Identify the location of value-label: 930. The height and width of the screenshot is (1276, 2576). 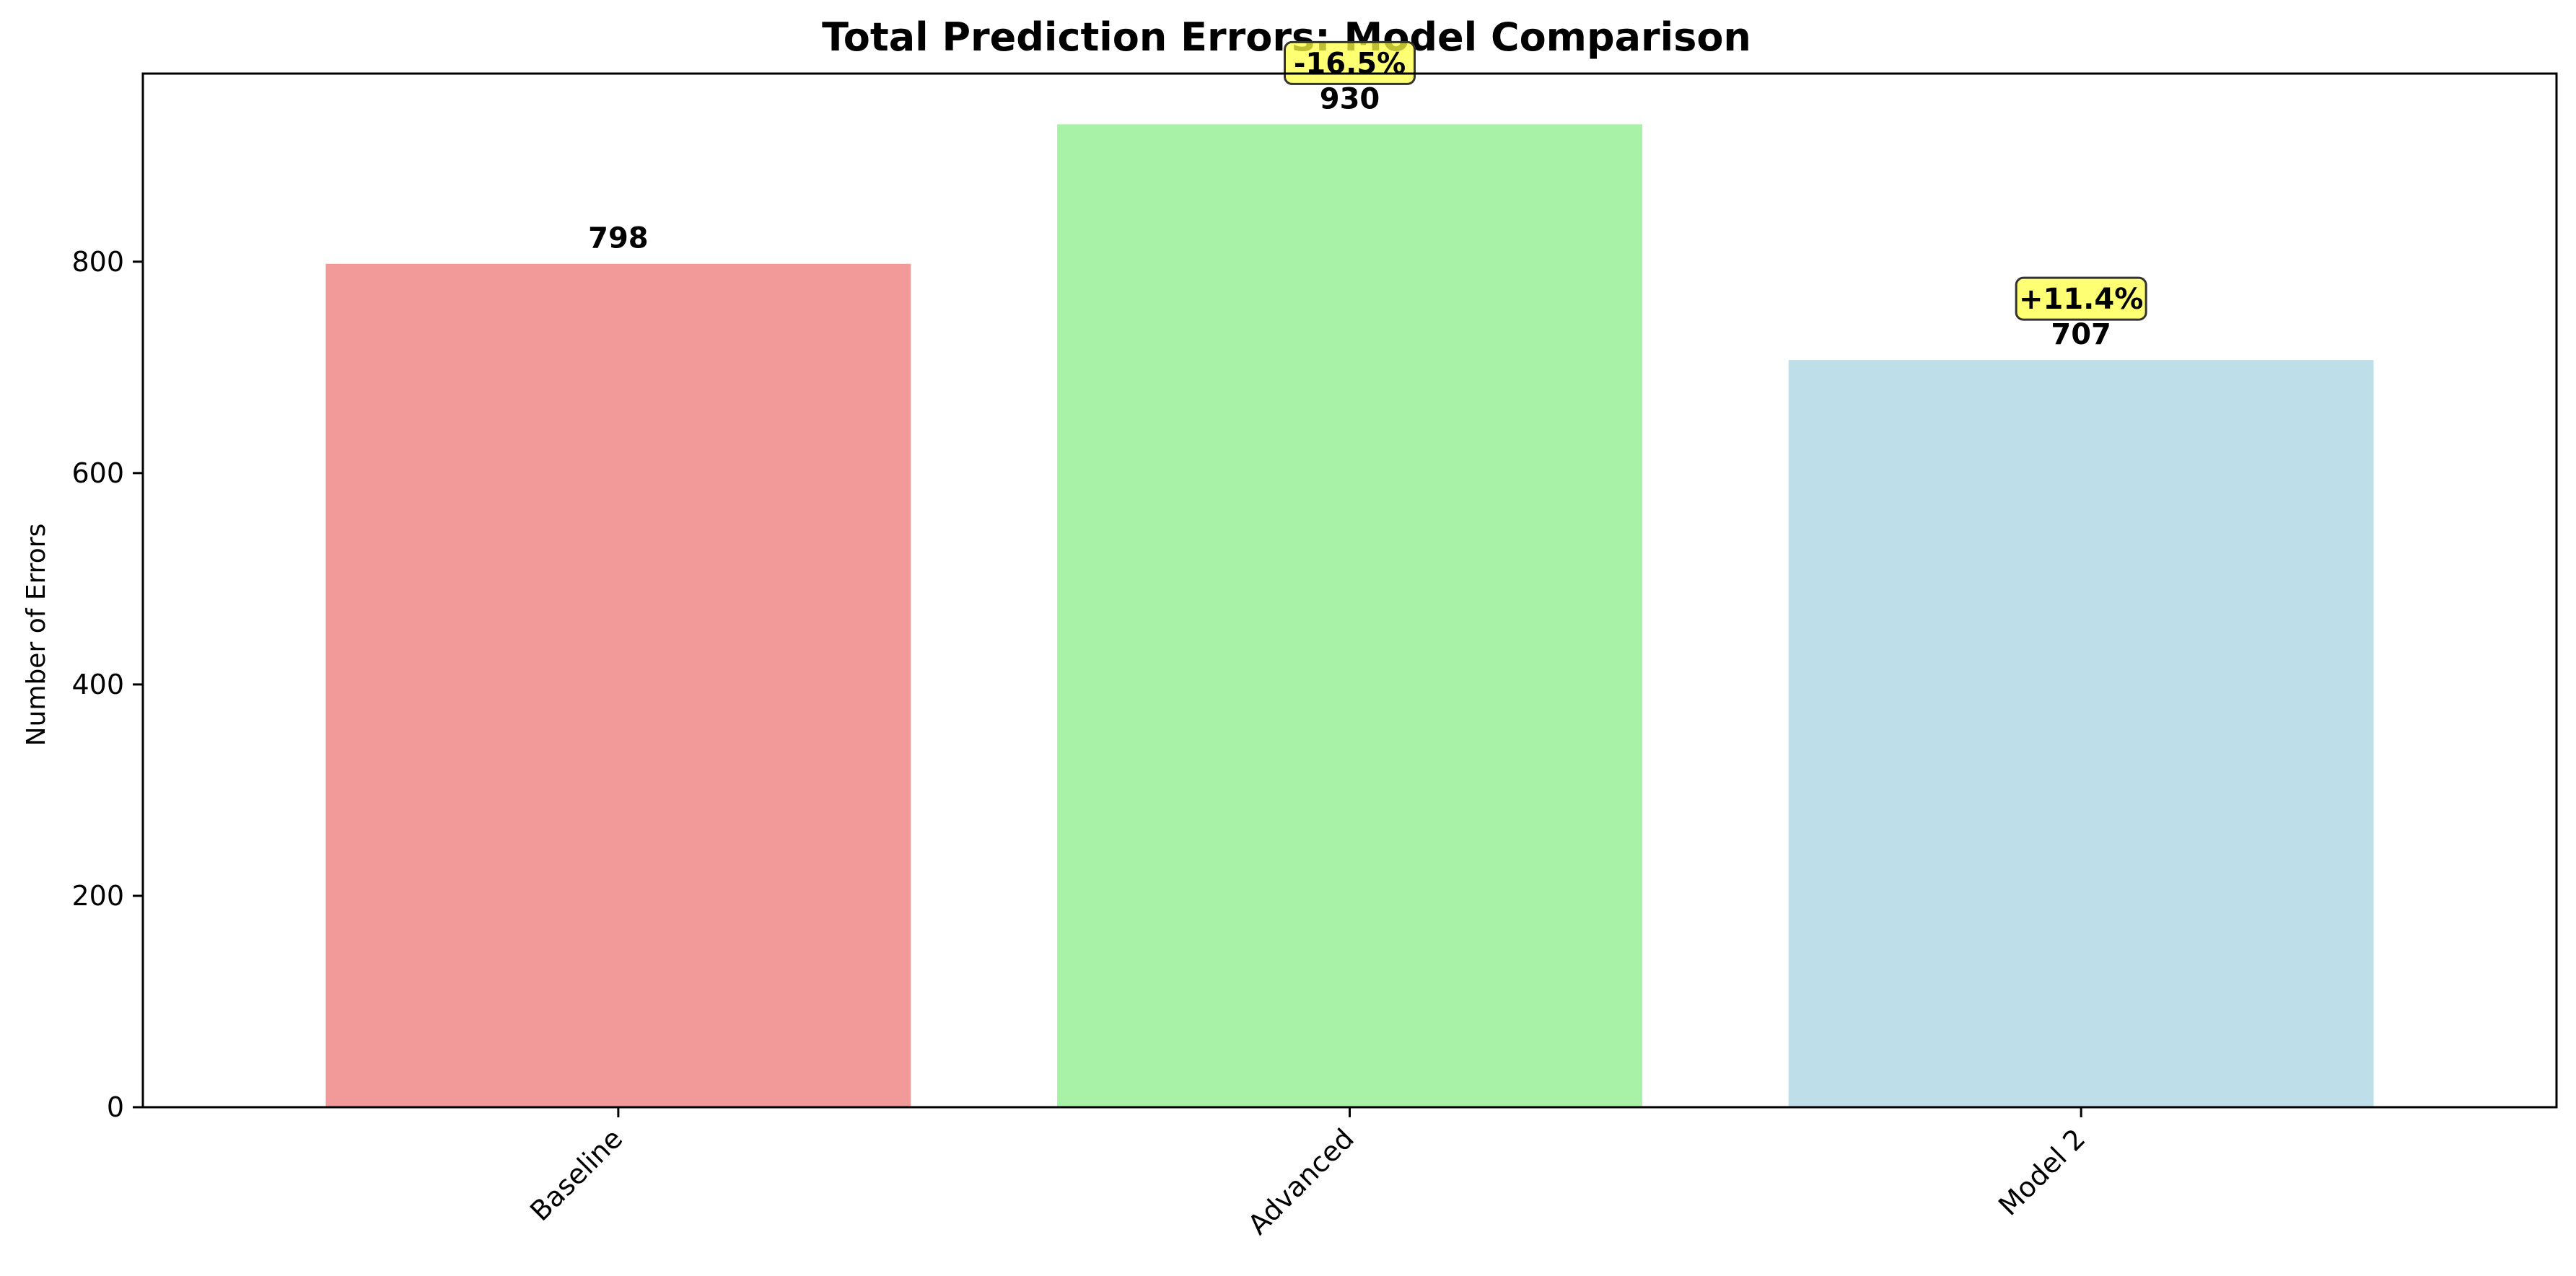
(1350, 98).